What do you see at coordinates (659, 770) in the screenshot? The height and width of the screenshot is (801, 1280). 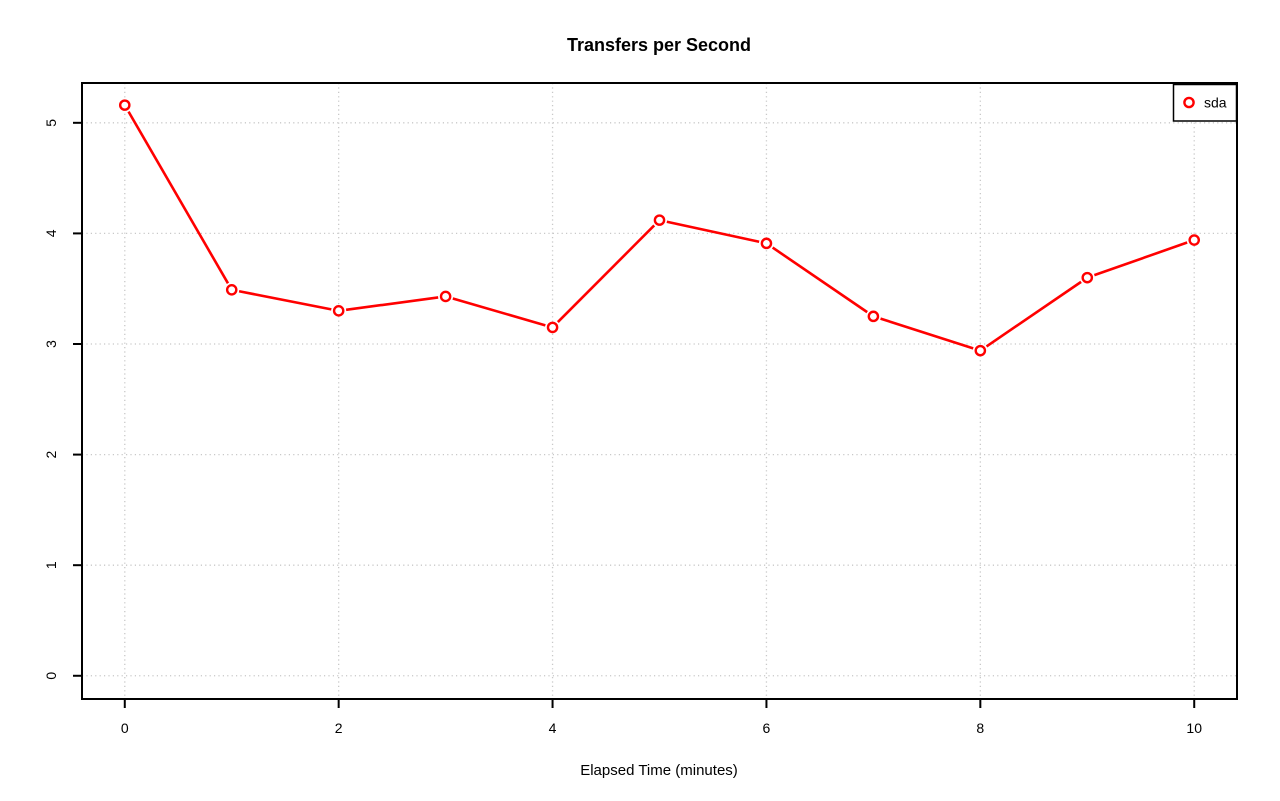 I see `x-axis-title: Elapsed Time (minutes)` at bounding box center [659, 770].